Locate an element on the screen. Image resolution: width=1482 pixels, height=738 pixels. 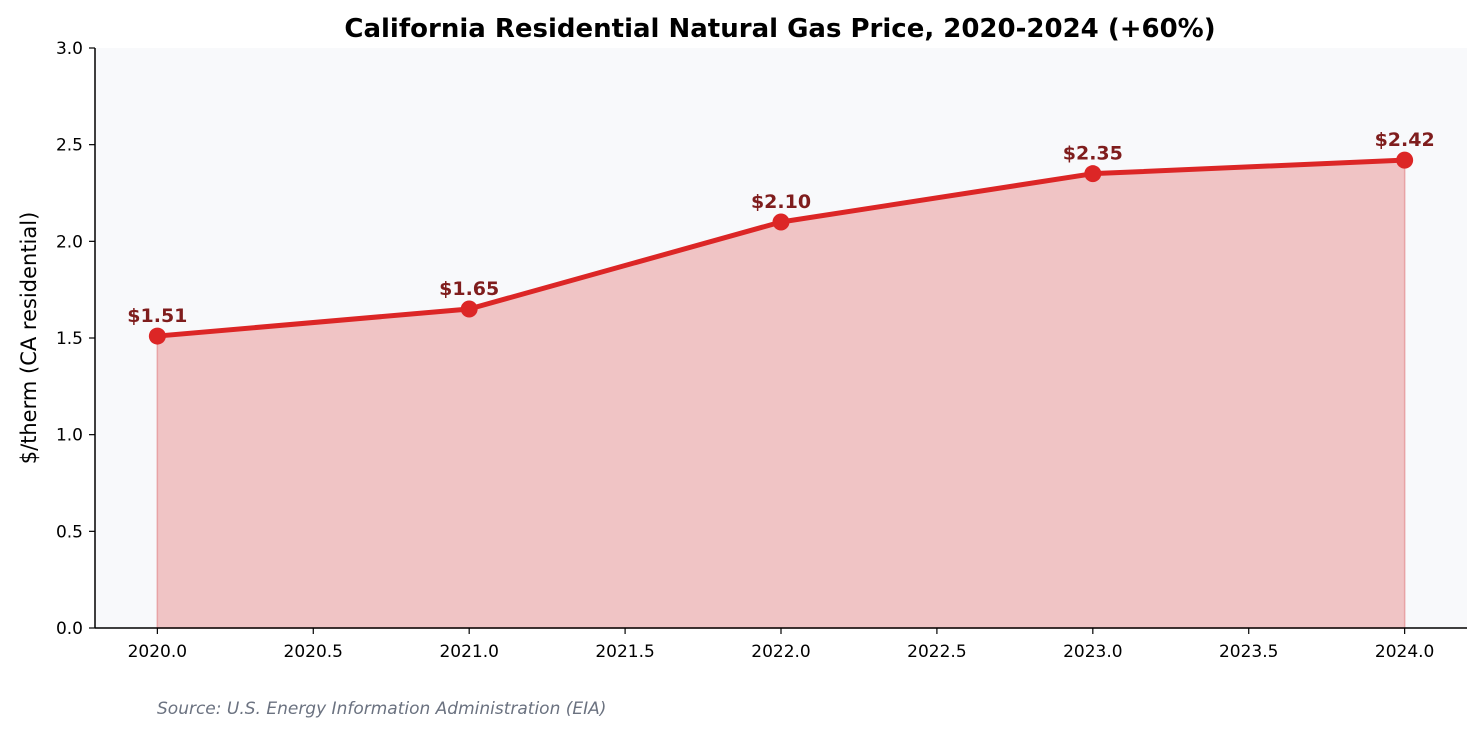
x-tick-label: 2022.5 is located at coordinates (936, 652).